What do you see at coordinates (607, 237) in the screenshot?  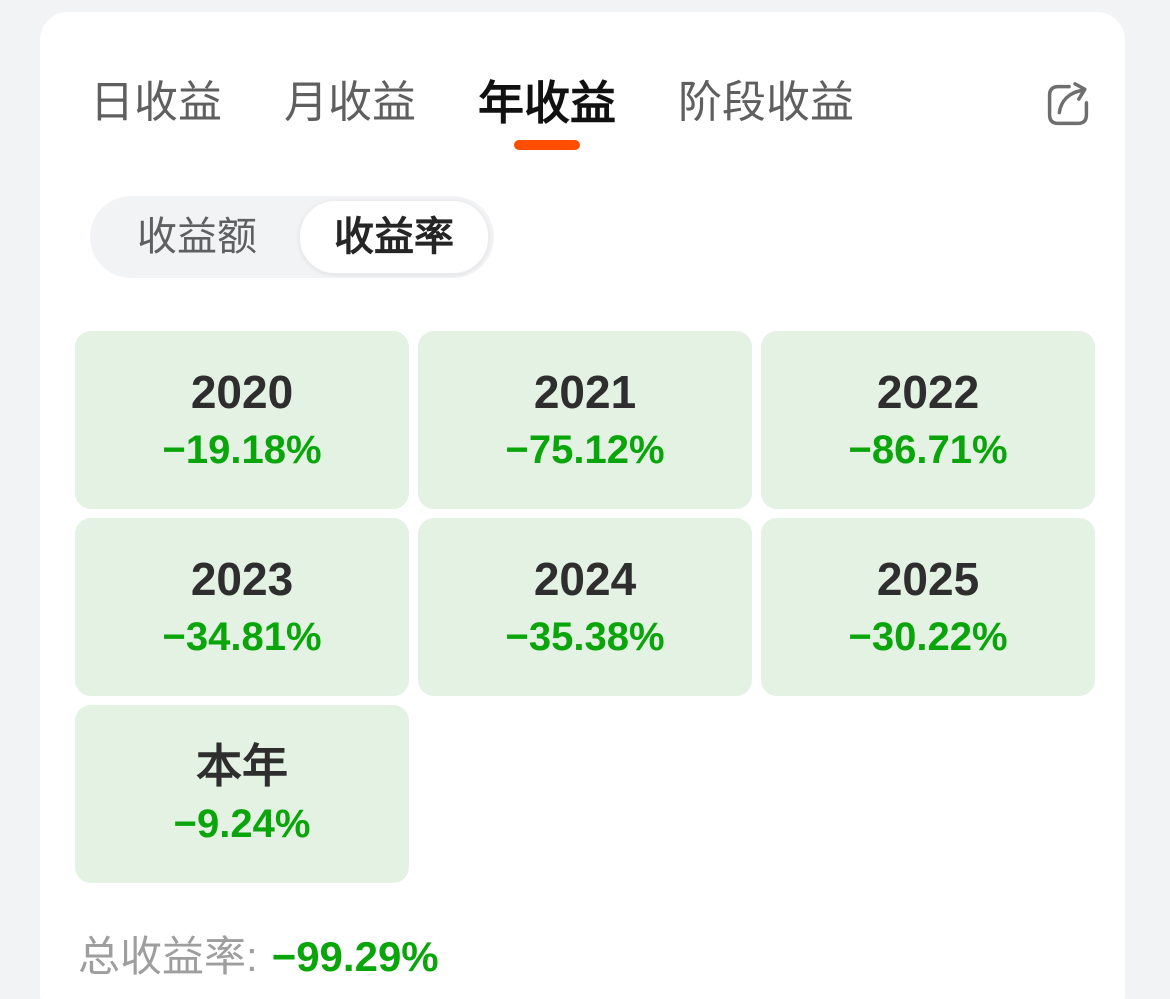 I see `metric-toggle-wrap: 收益额 收益率` at bounding box center [607, 237].